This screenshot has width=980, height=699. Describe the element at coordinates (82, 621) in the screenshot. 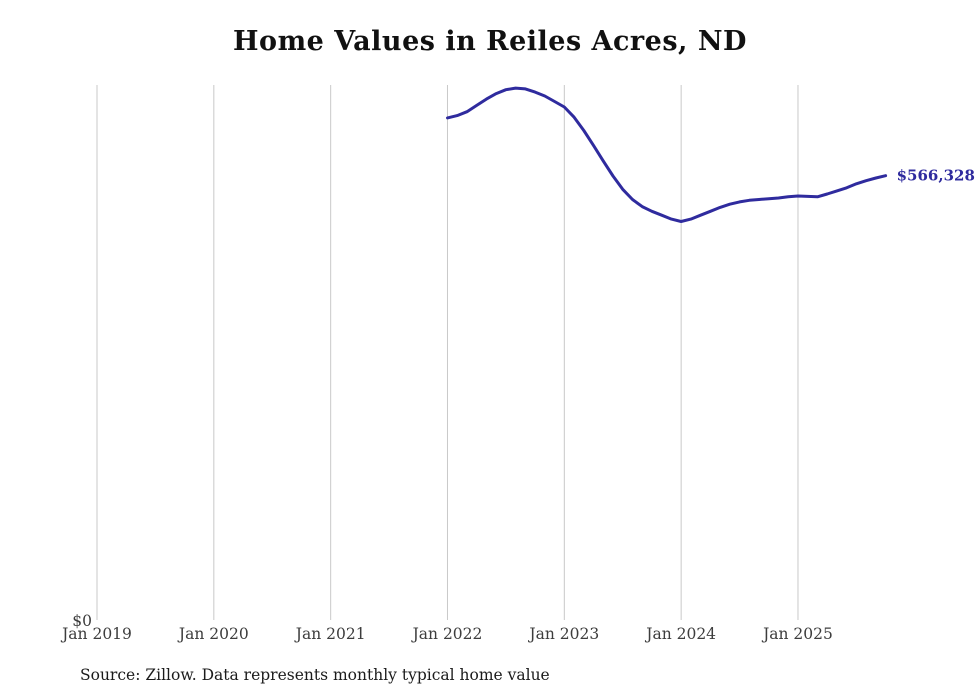

I see `y-zero-label: $0` at that location.